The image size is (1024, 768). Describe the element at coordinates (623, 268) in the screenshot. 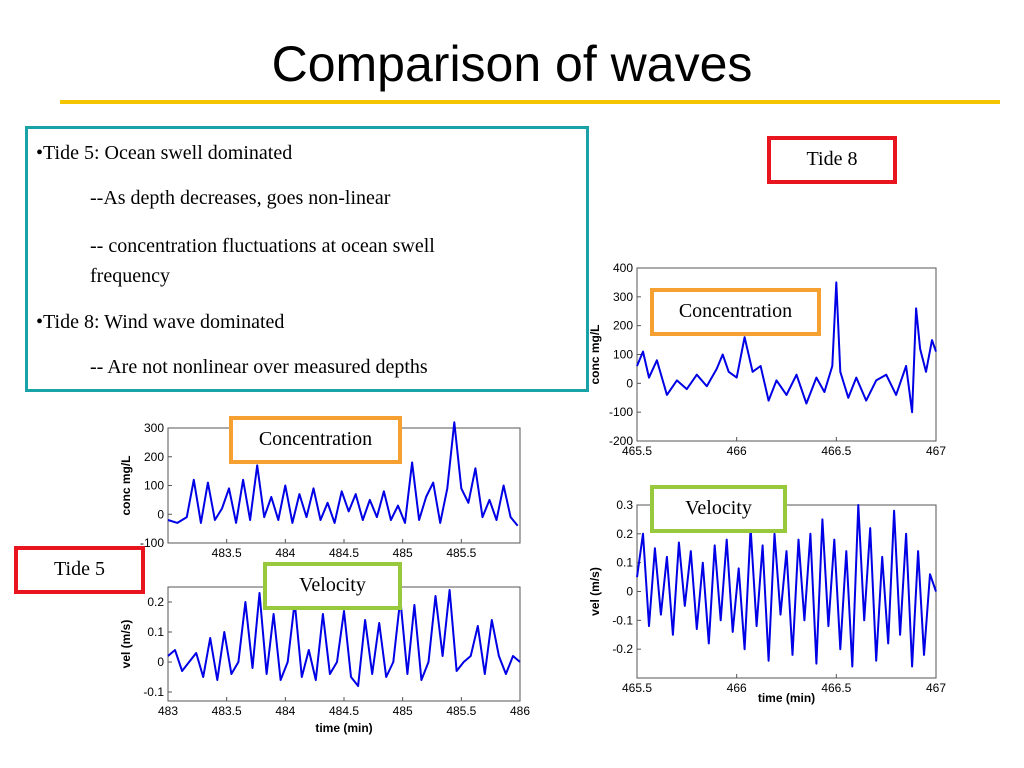

I see `tide8_conc-ytick-label: 400` at that location.